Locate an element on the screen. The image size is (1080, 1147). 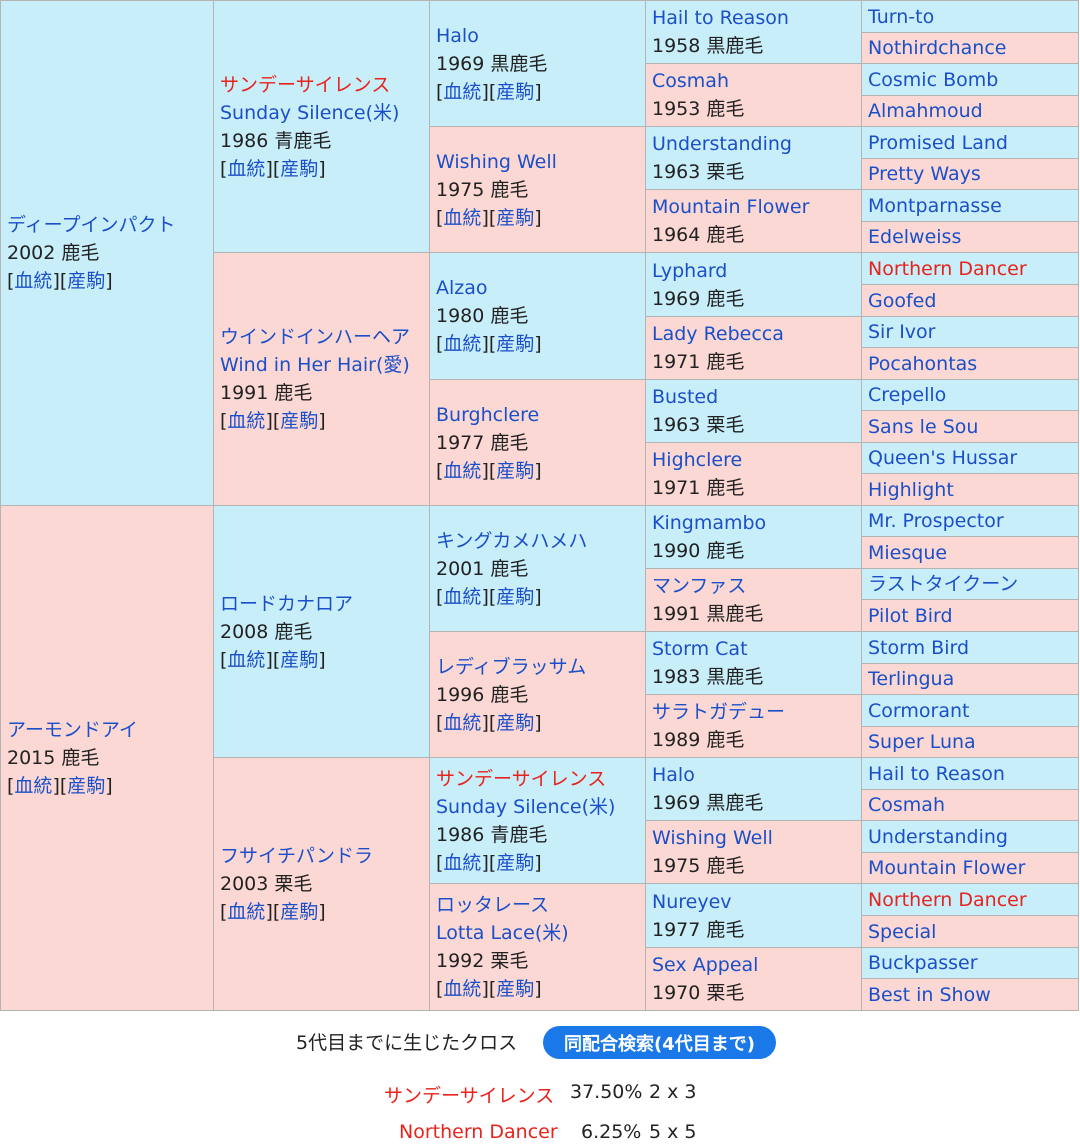
horse-name-link: Buckpasser is located at coordinates (923, 963).